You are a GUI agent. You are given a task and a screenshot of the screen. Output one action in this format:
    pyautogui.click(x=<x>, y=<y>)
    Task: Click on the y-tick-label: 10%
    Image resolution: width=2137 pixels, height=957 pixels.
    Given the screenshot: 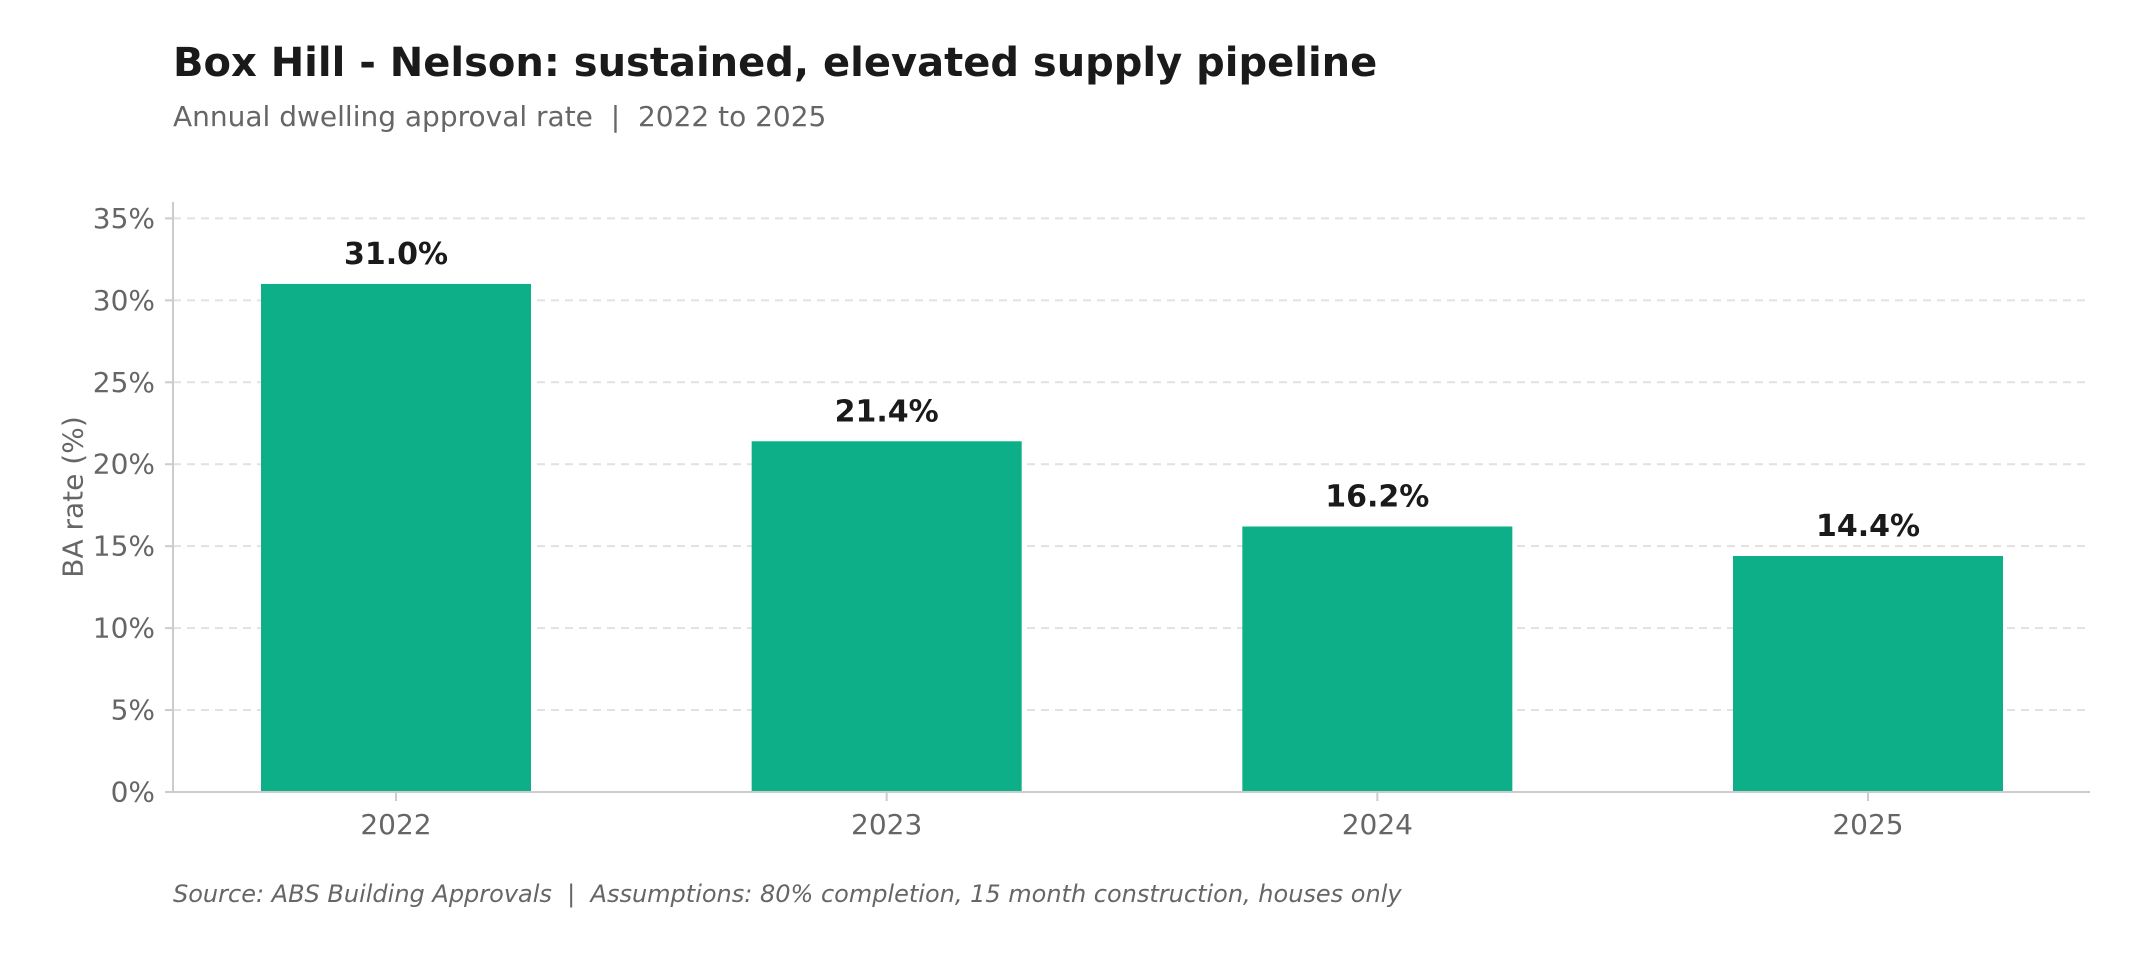 What is the action you would take?
    pyautogui.click(x=124, y=628)
    